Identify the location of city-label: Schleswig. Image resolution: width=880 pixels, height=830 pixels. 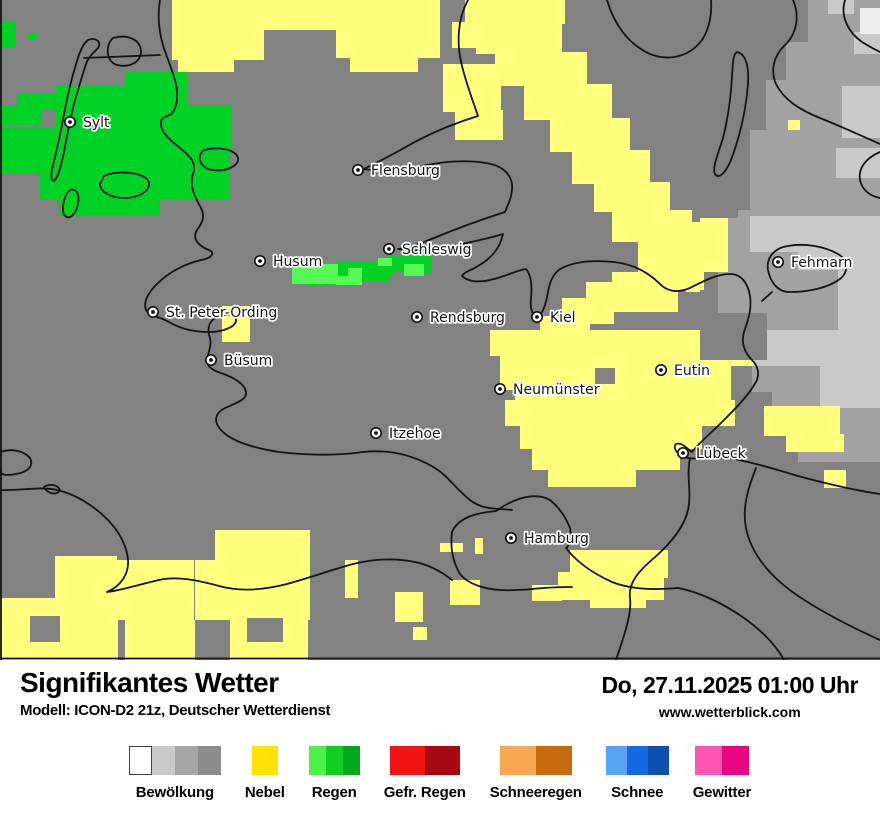
(436, 250).